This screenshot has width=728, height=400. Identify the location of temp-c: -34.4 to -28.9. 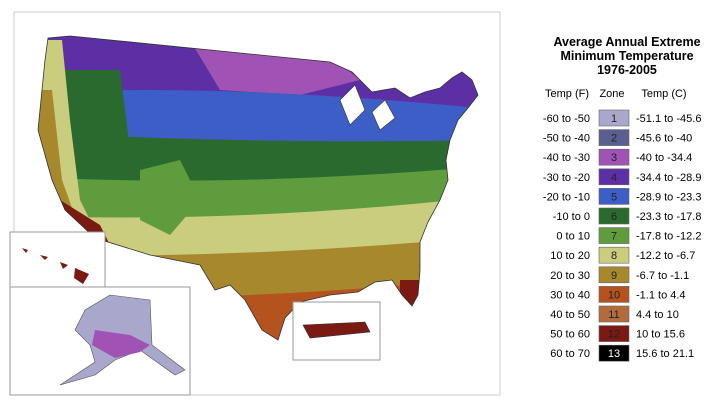
(668, 178).